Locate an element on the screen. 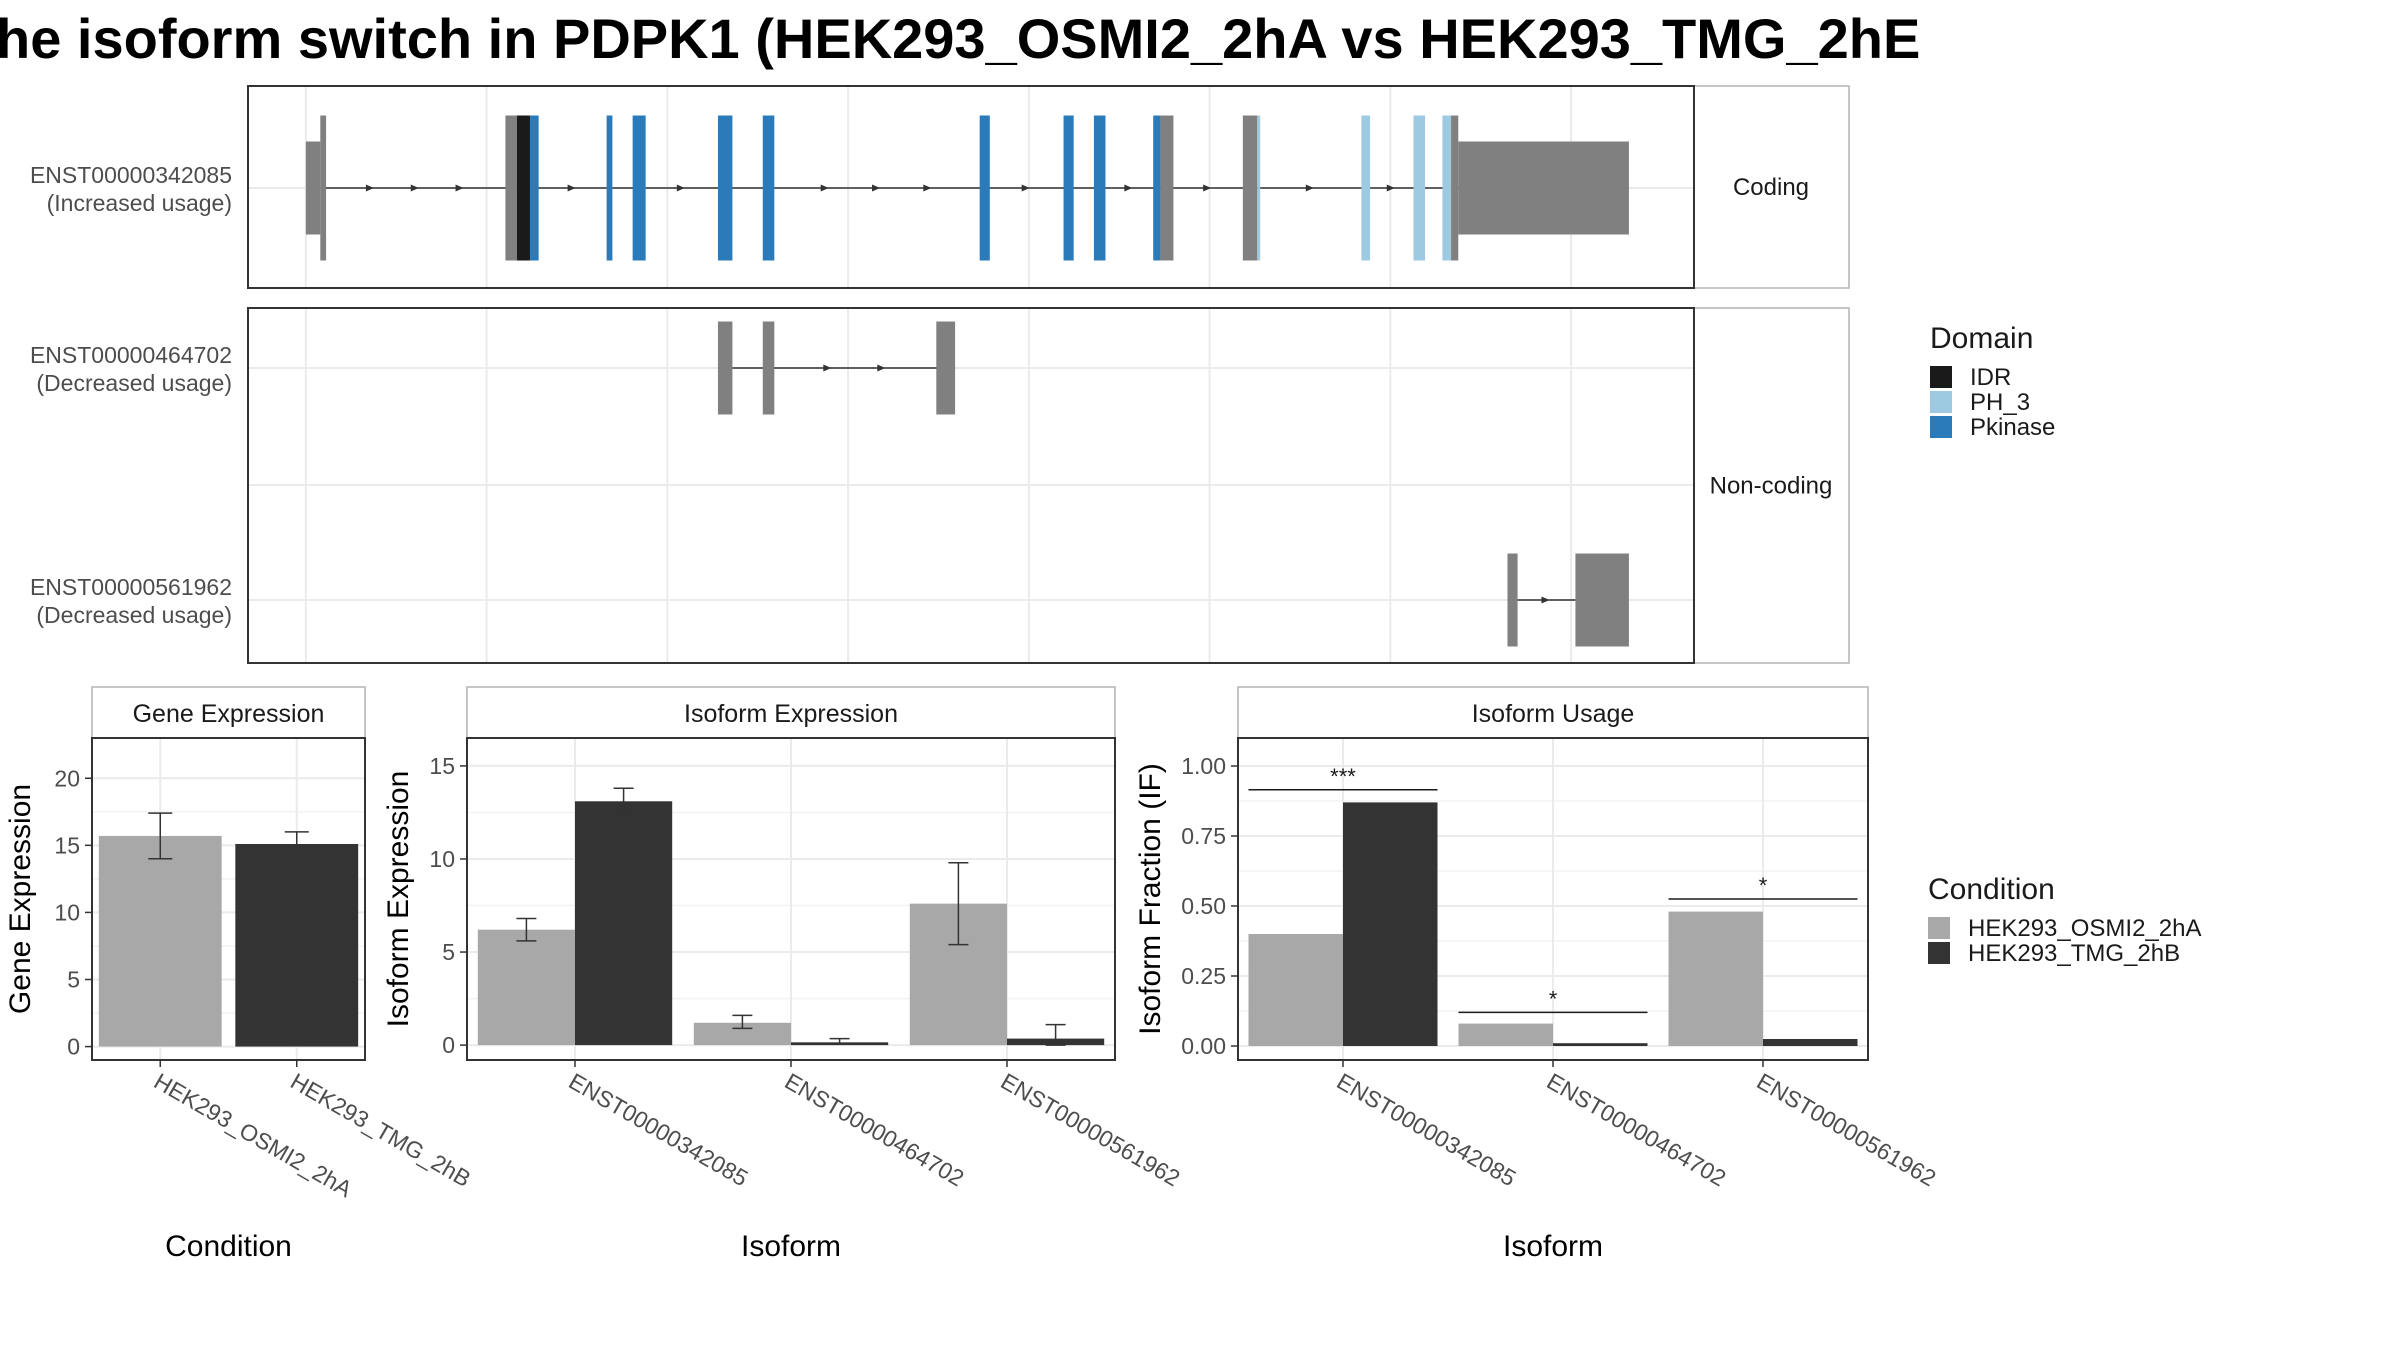  x-axis-title: Condition is located at coordinates (228, 1246).